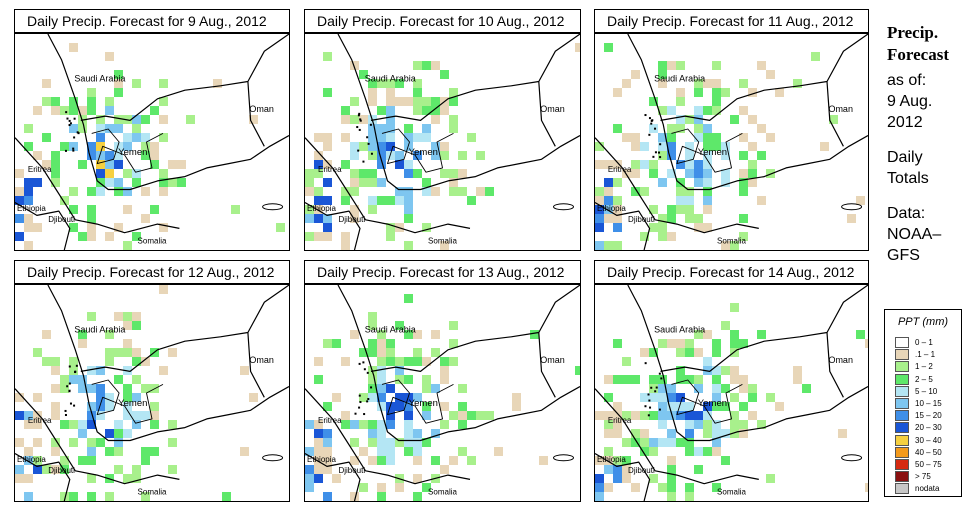  What do you see at coordinates (910, 101) in the screenshot?
I see `asof-line2: 9 Aug.` at bounding box center [910, 101].